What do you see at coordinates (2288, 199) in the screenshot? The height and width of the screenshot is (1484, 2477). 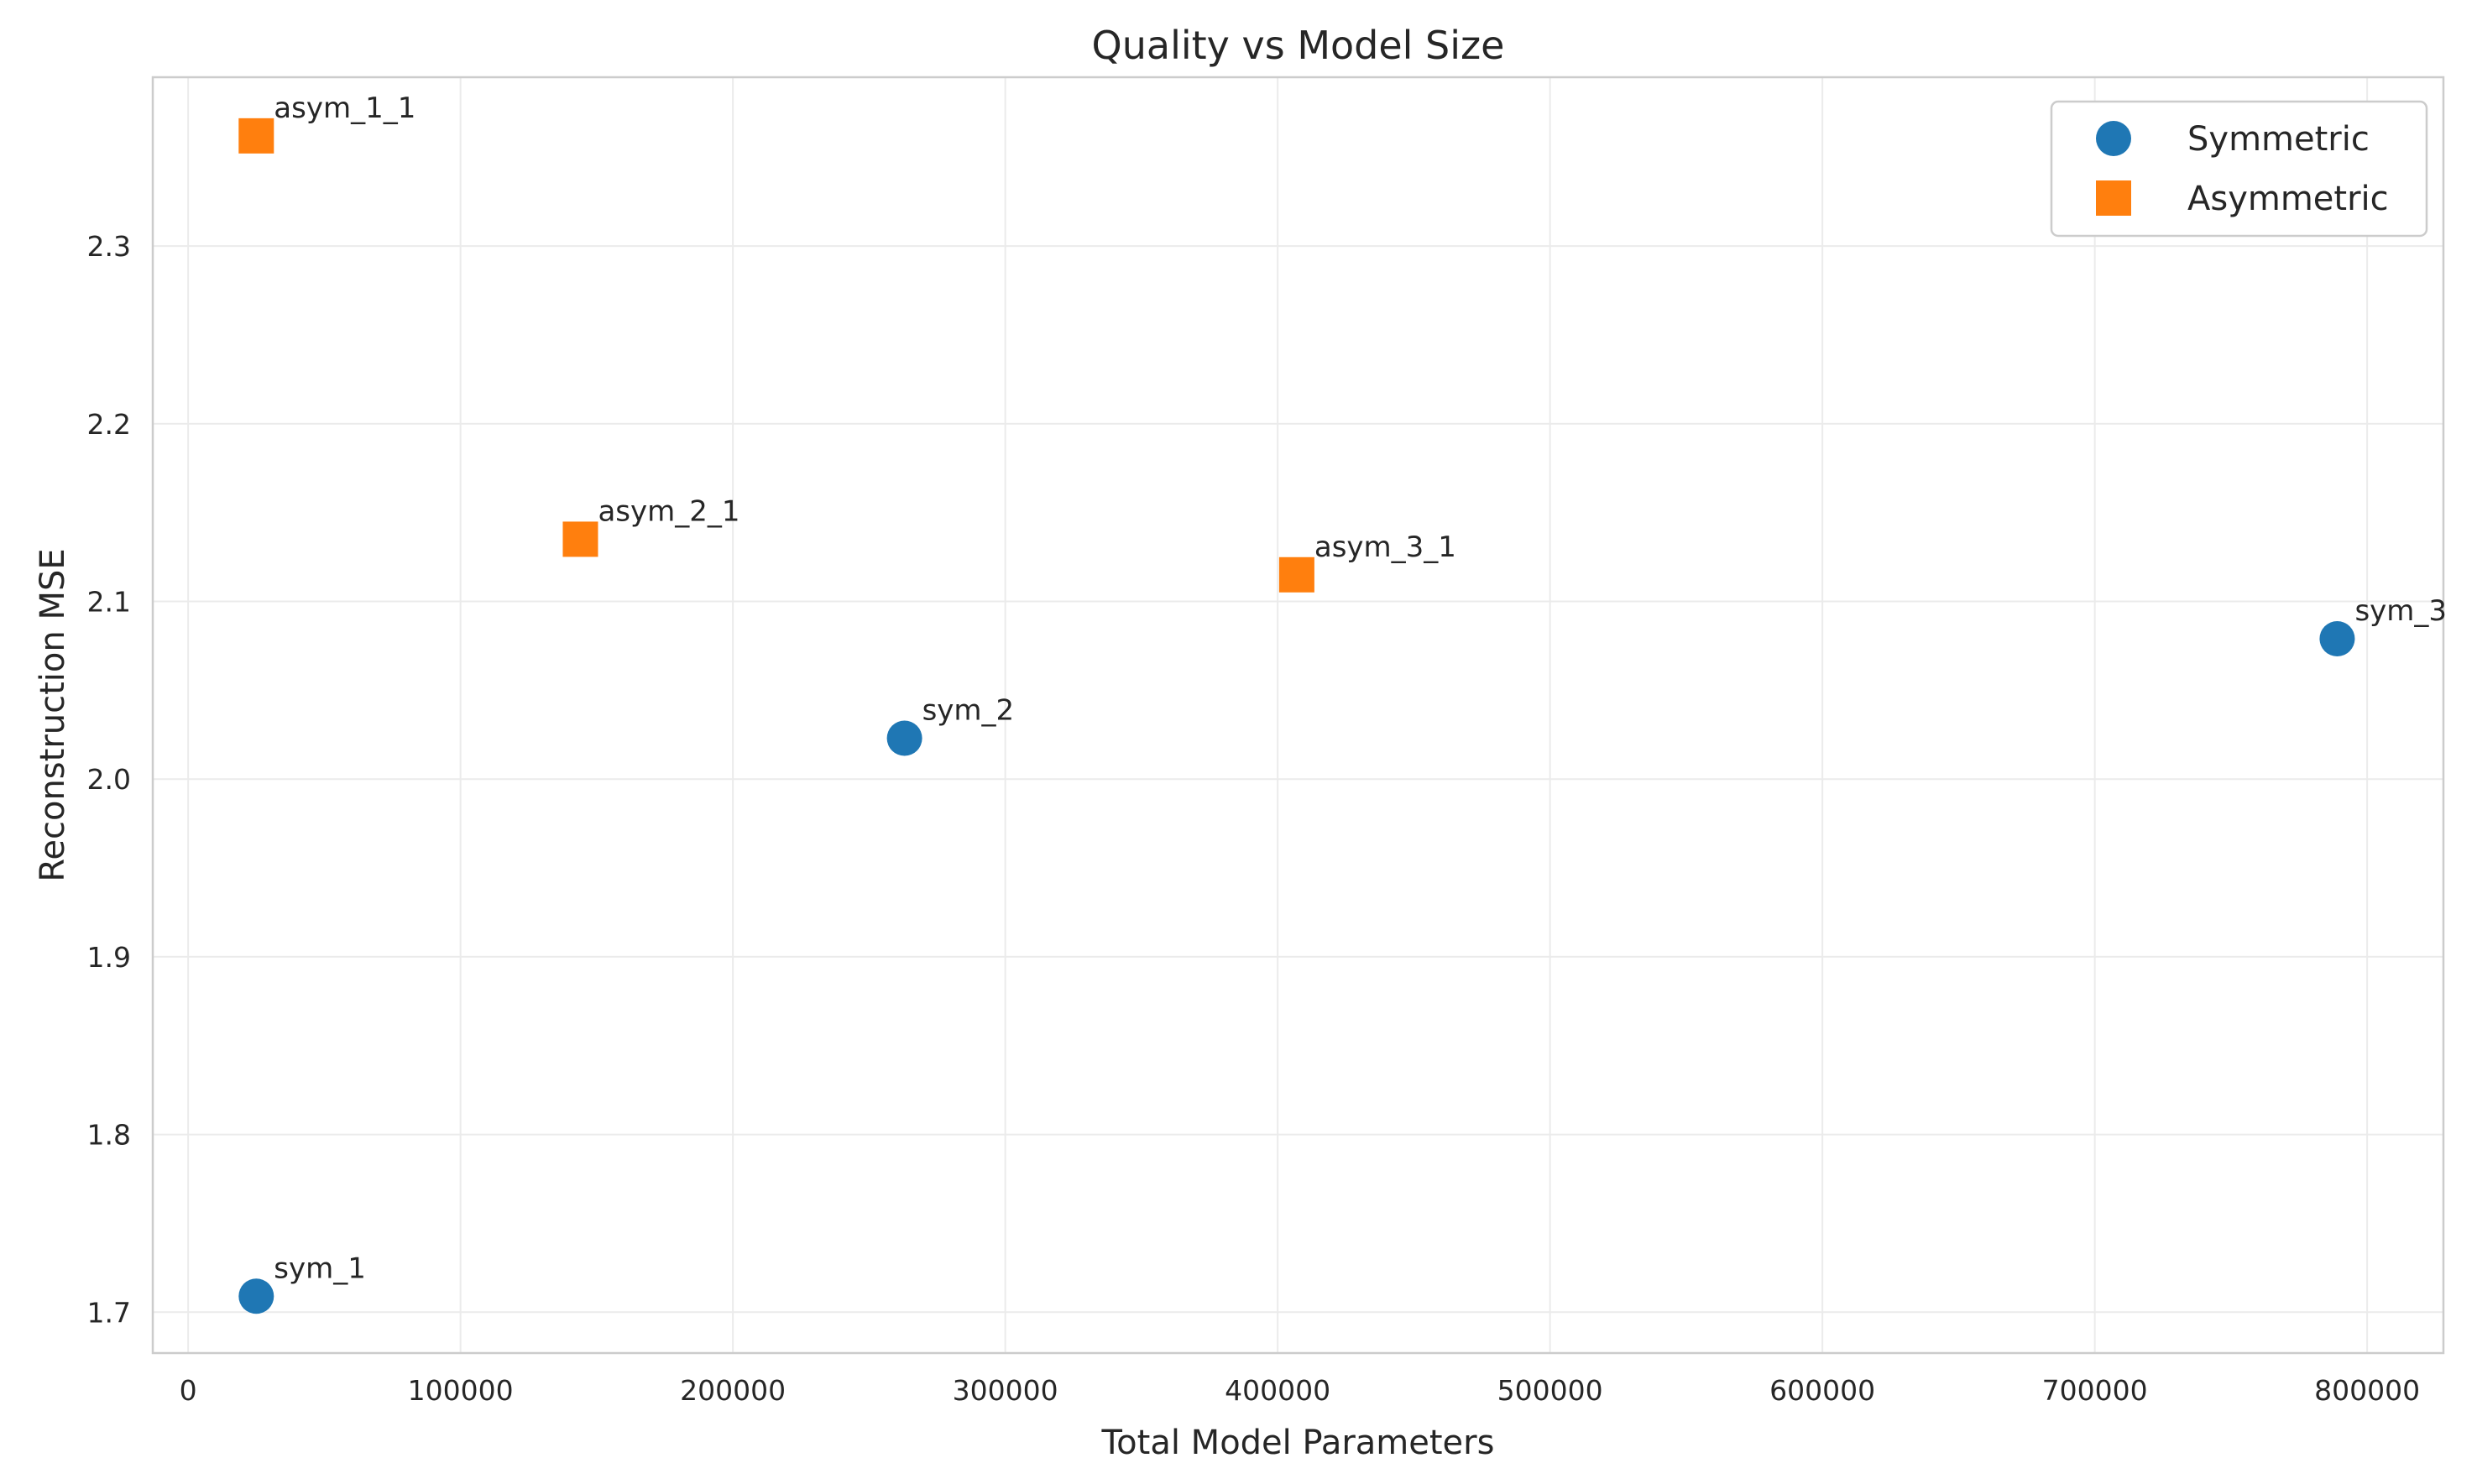 I see `legend-label-asymmetric: Asymmetric` at bounding box center [2288, 199].